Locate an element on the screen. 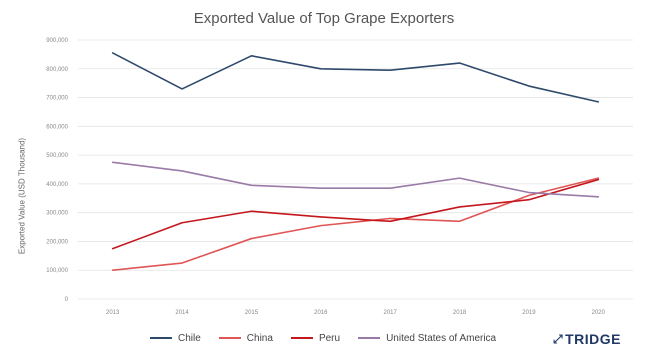  x-tick-label: 2014 is located at coordinates (182, 313).